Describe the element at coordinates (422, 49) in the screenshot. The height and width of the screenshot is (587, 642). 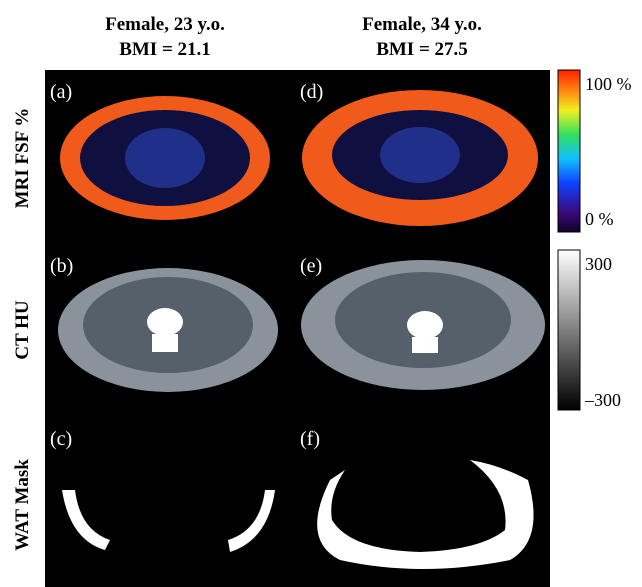
I see `column-subtitle: BMI = 27.5` at that location.